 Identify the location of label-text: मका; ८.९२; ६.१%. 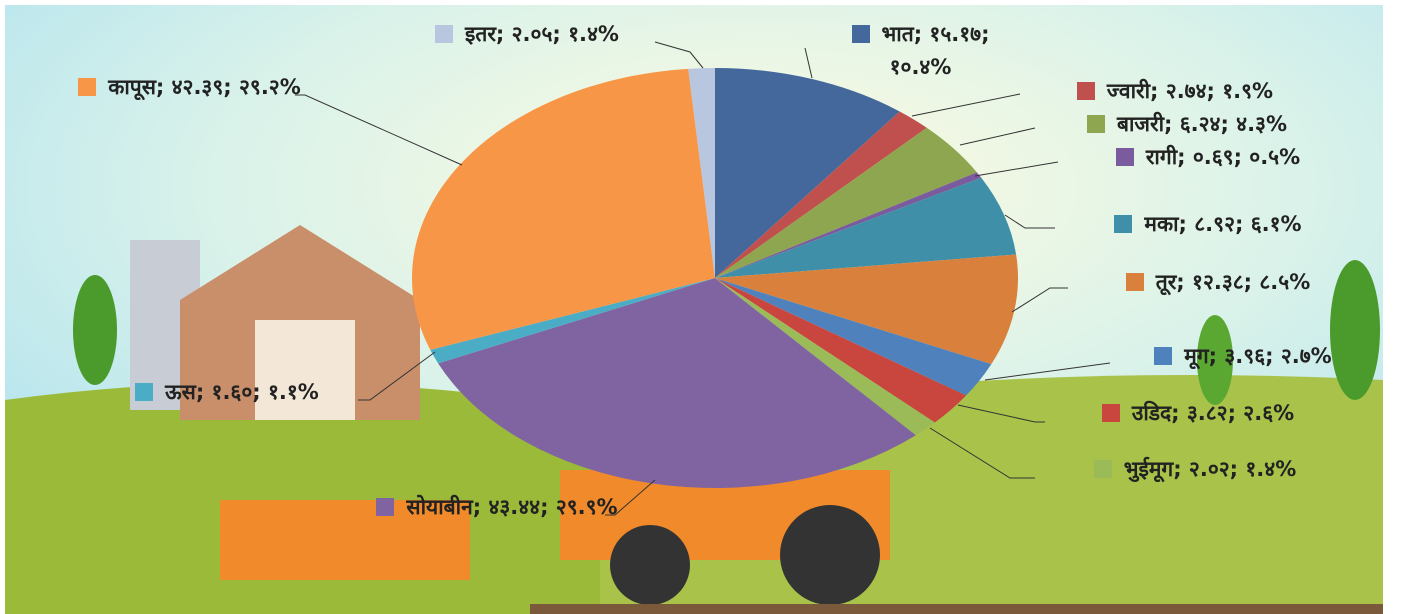
(1223, 224).